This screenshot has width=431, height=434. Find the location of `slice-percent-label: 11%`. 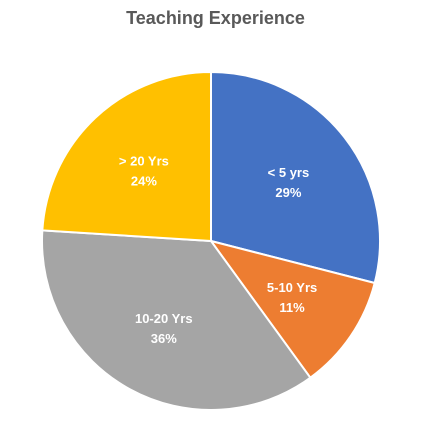

slice-percent-label: 11% is located at coordinates (292, 307).